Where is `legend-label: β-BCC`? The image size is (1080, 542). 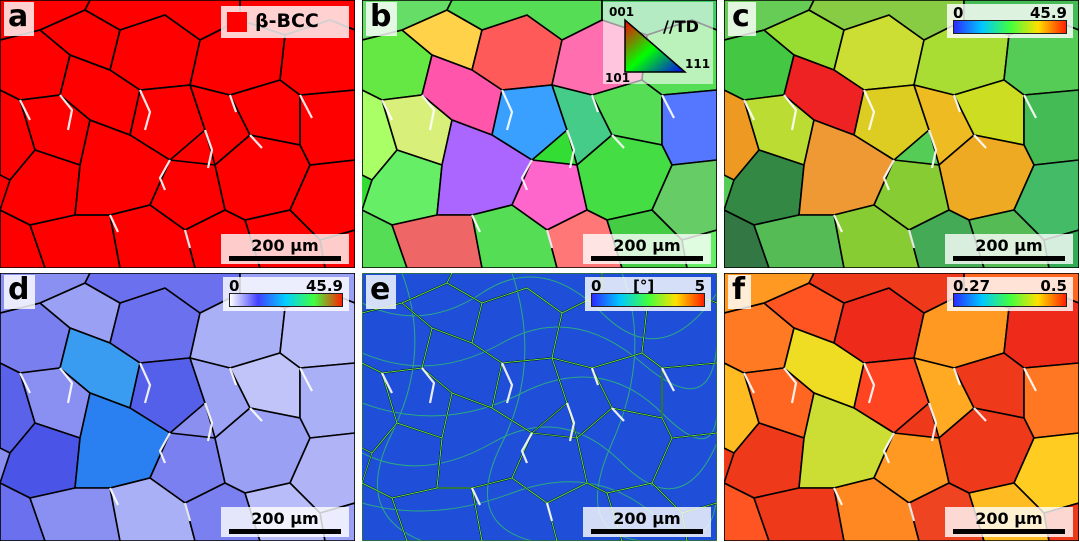 legend-label: β-BCC is located at coordinates (287, 21).